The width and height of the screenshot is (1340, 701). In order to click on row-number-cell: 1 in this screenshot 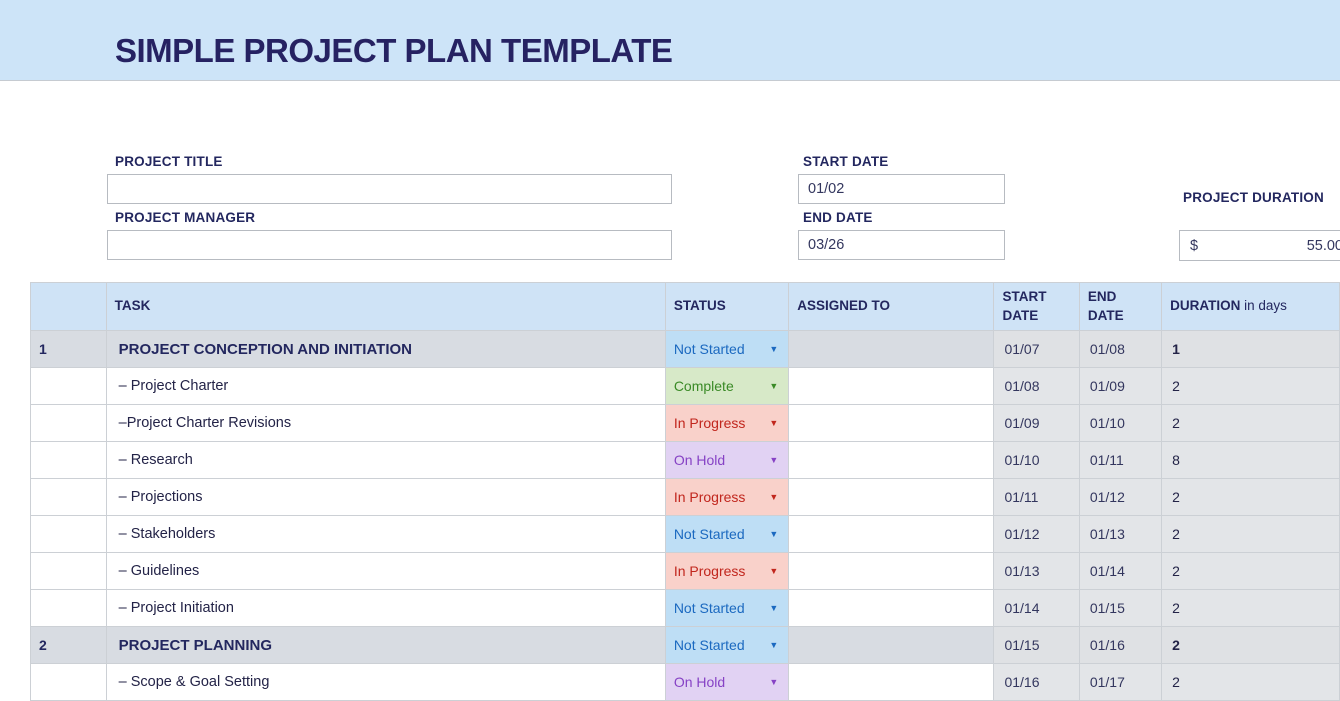, I will do `click(68, 349)`.